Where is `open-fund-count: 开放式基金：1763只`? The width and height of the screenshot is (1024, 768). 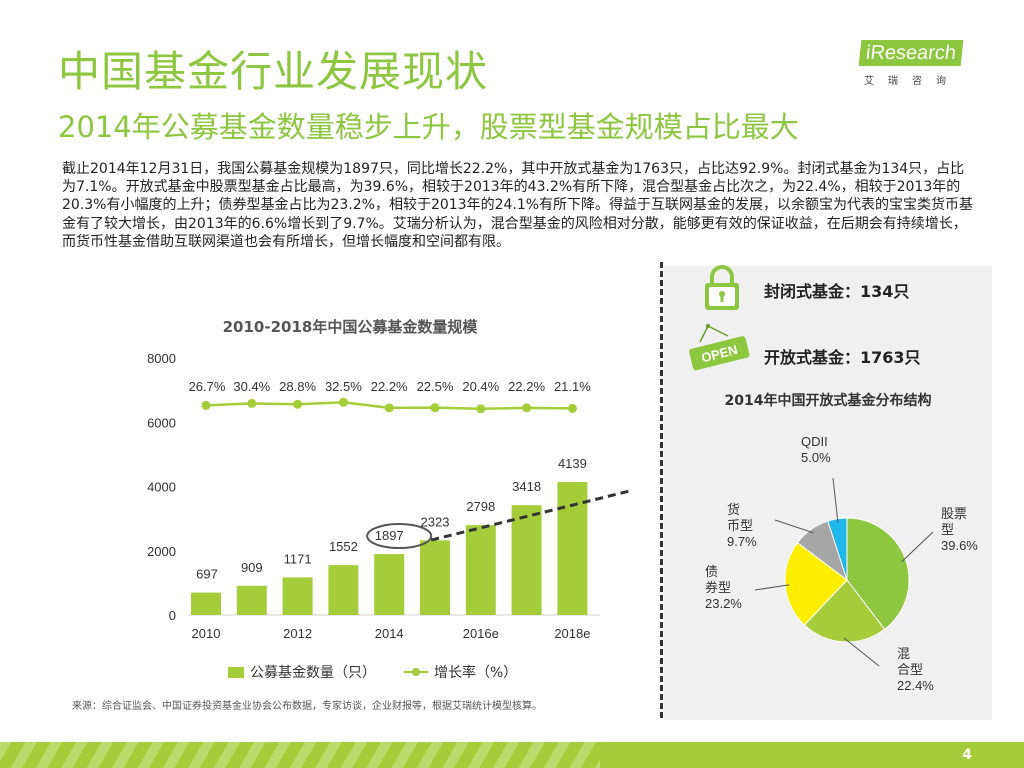 open-fund-count: 开放式基金：1763只 is located at coordinates (842, 357).